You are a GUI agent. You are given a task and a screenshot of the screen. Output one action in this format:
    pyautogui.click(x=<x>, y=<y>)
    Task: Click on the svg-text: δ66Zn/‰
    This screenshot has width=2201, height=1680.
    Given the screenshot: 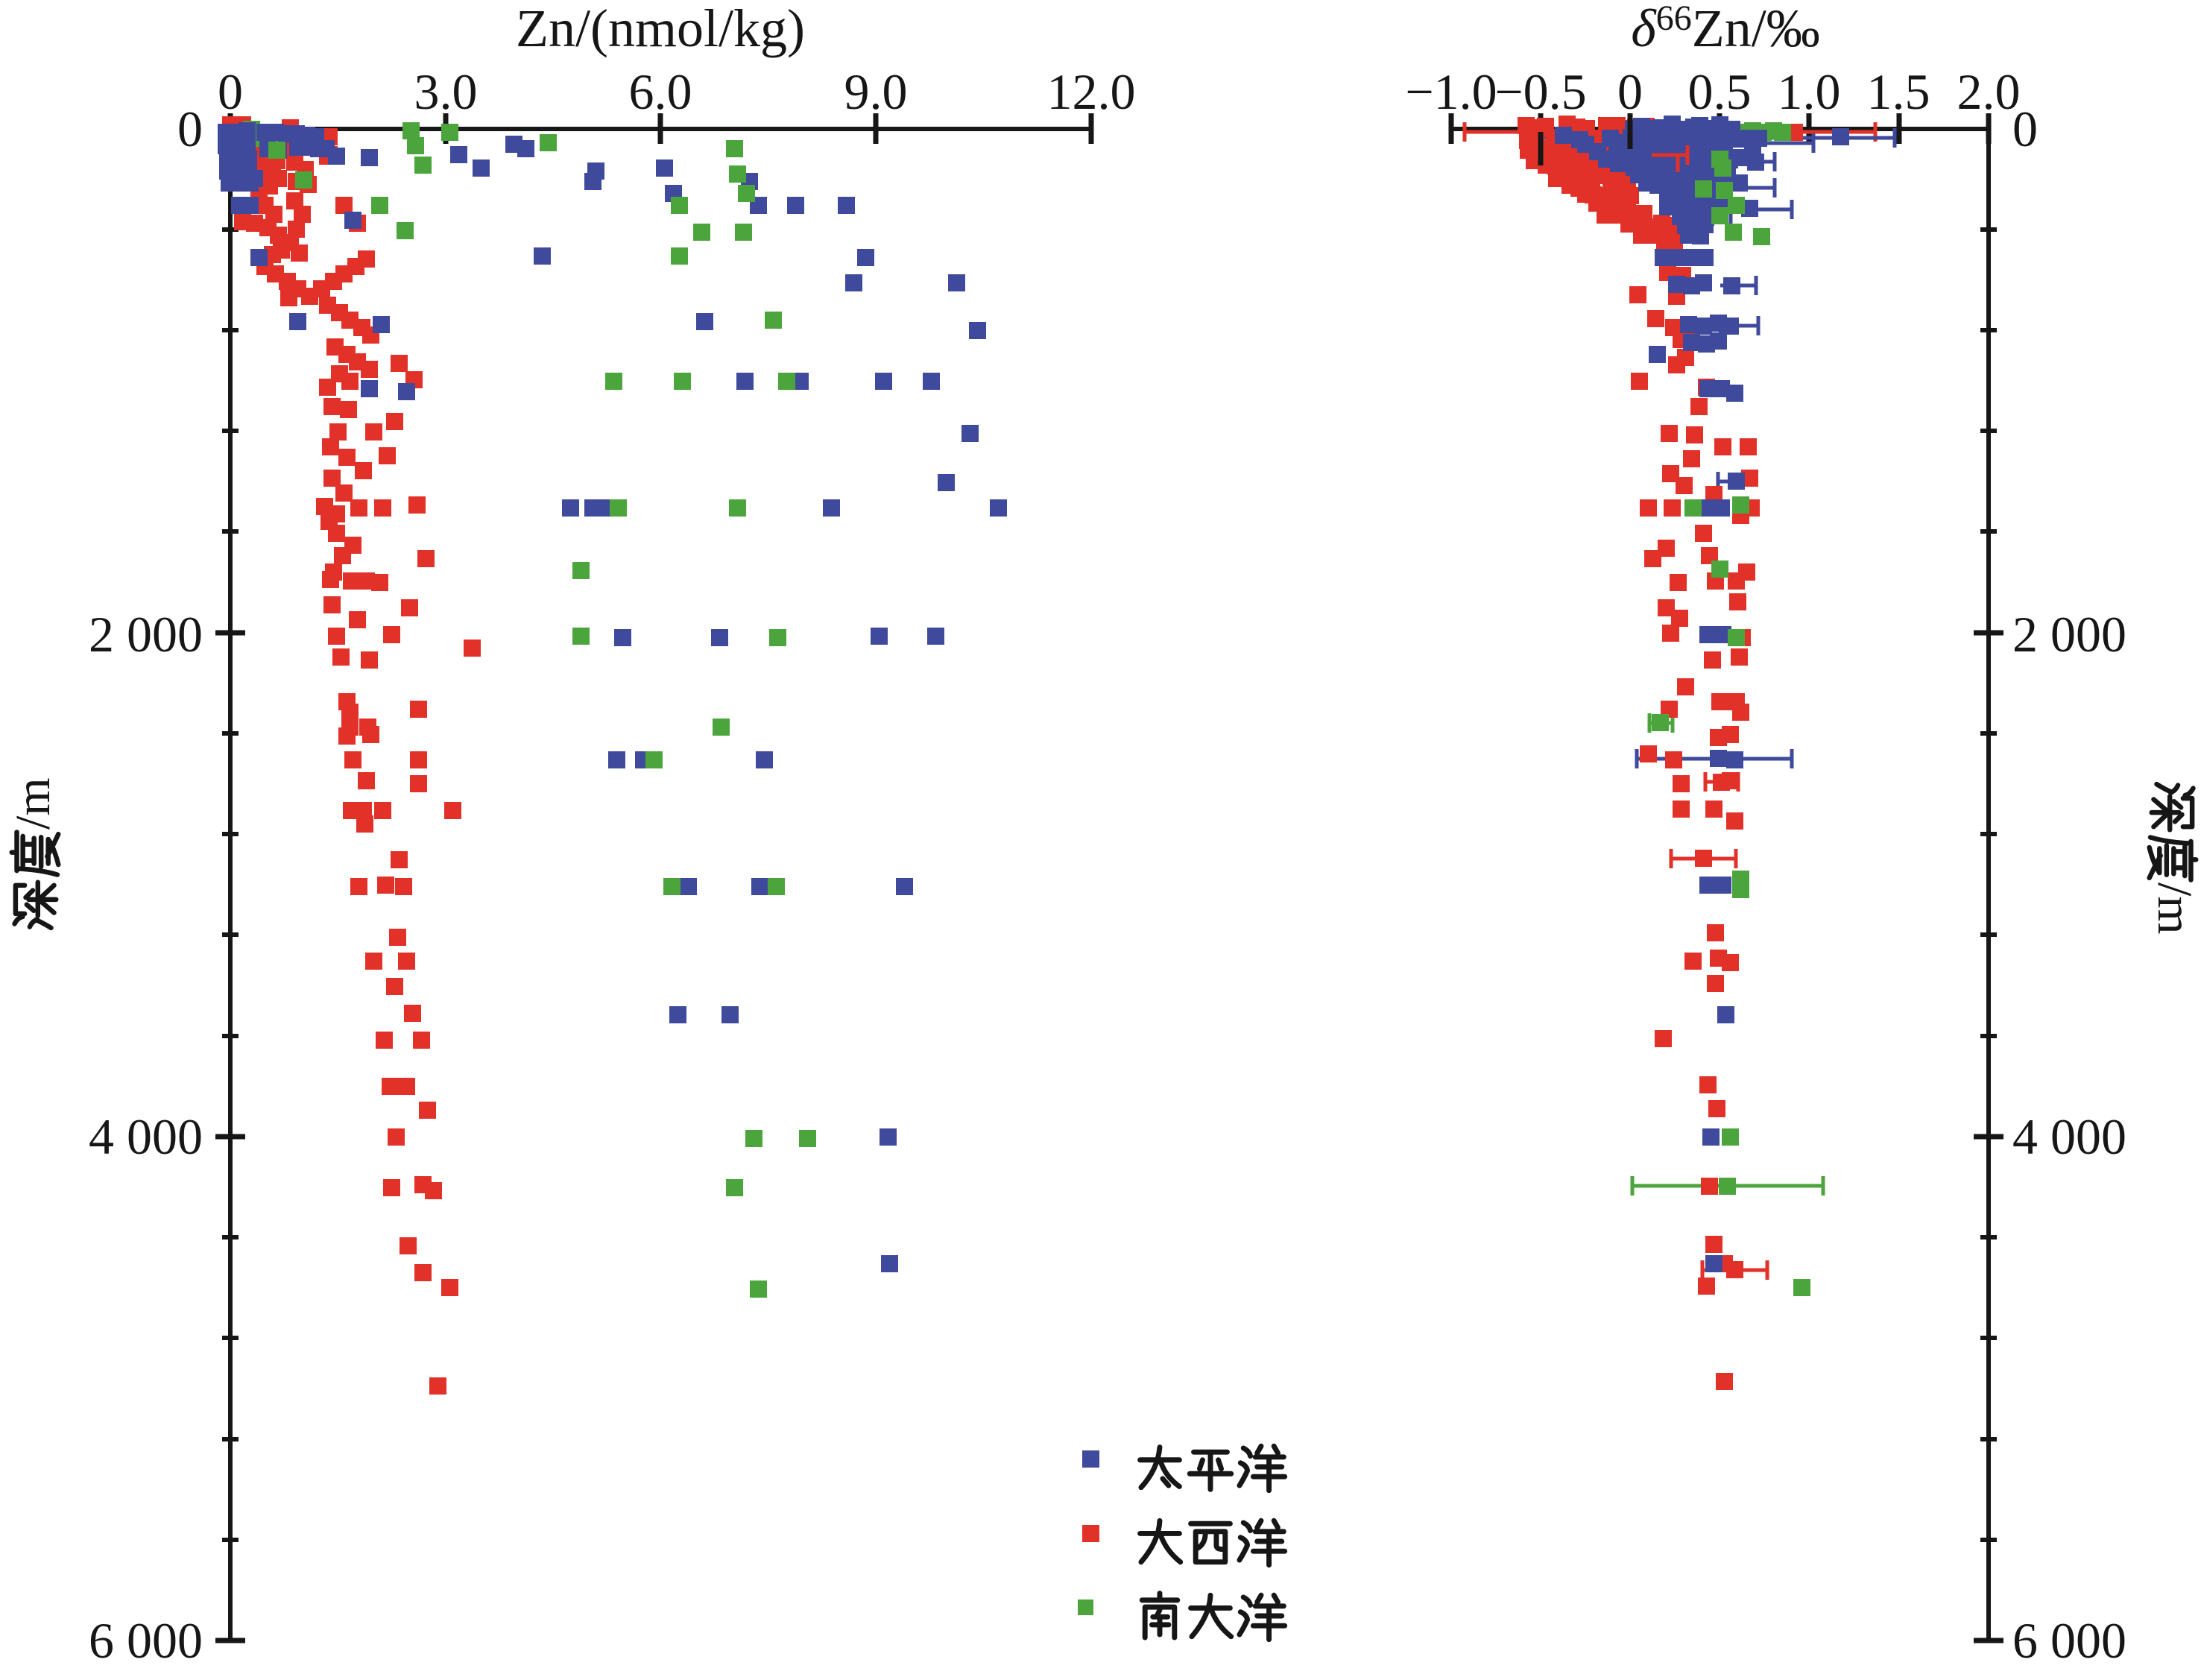 What is the action you would take?
    pyautogui.click(x=1725, y=29)
    